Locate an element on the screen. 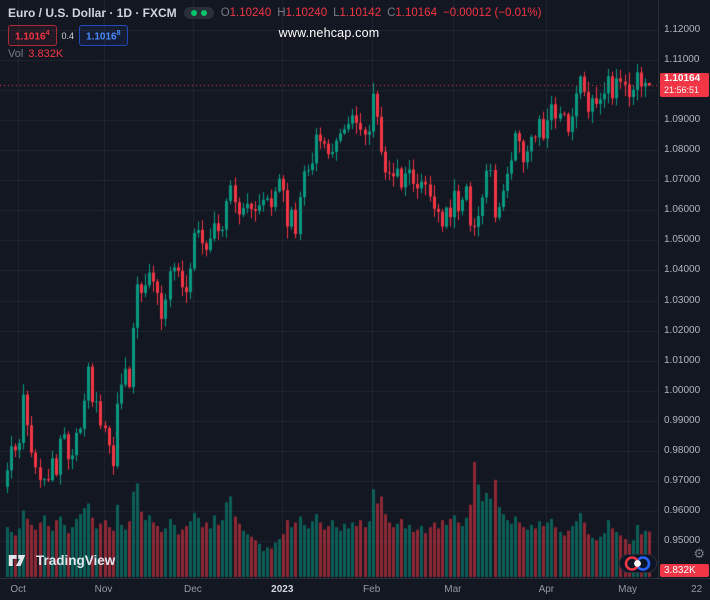  price-tick-label: 0.96000 is located at coordinates (682, 510).